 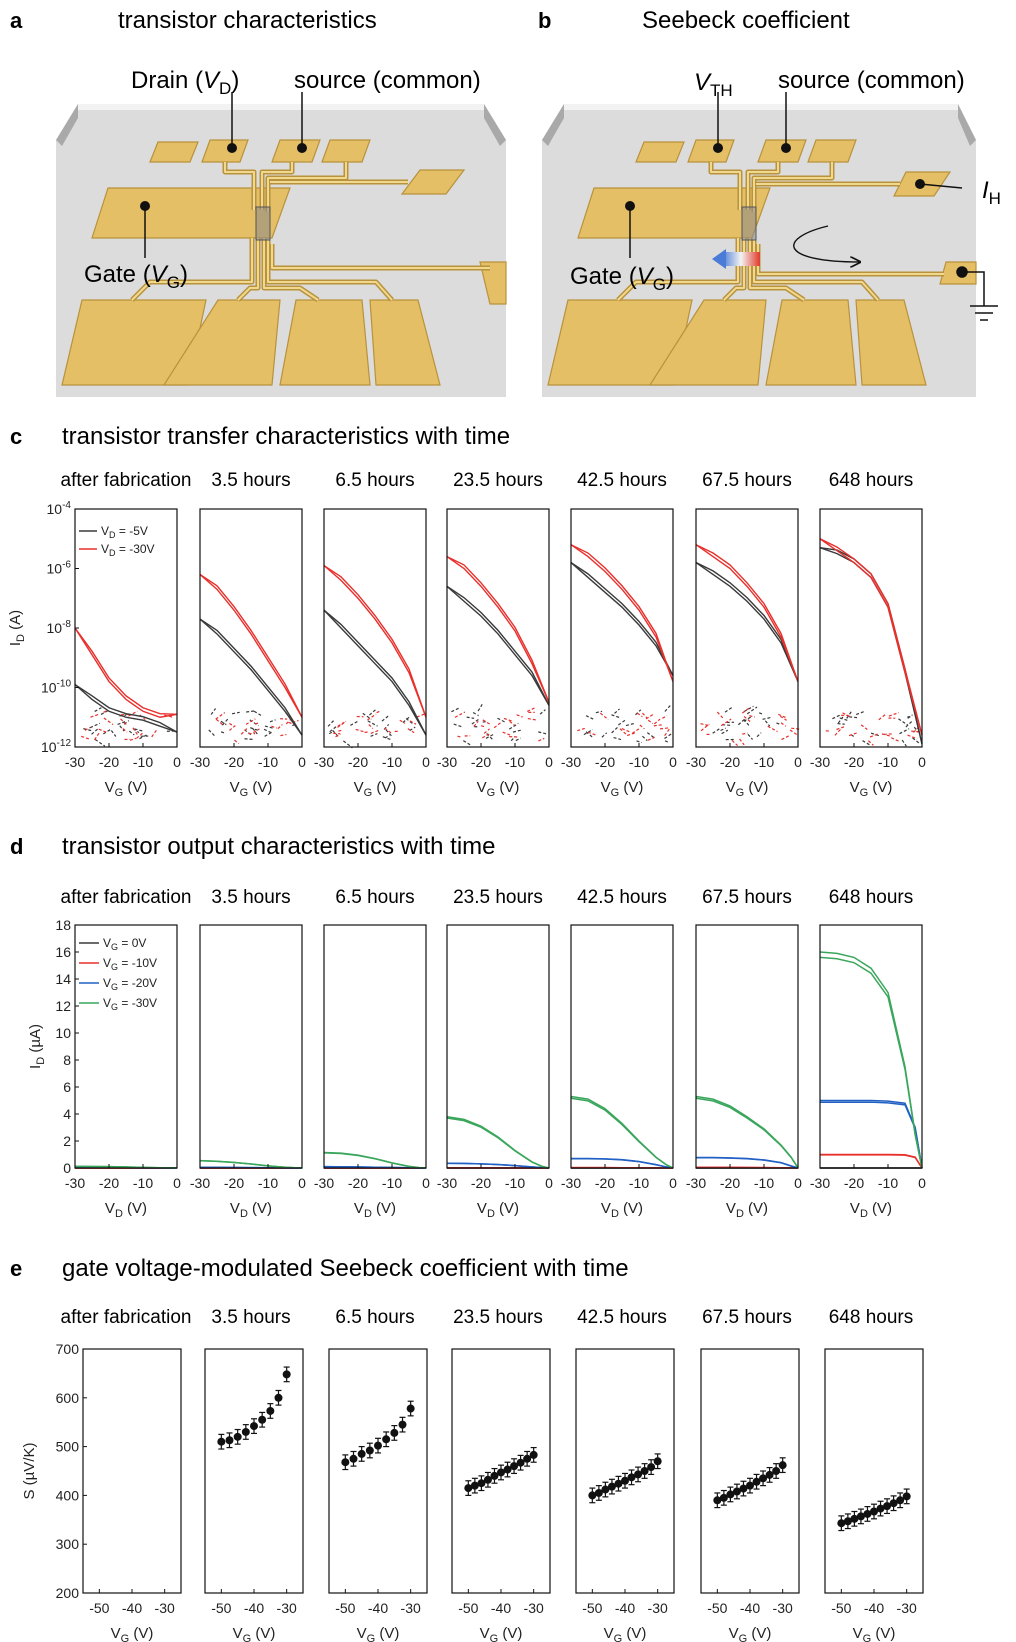 I want to click on panel-e-letter: e, so click(x=16, y=1268).